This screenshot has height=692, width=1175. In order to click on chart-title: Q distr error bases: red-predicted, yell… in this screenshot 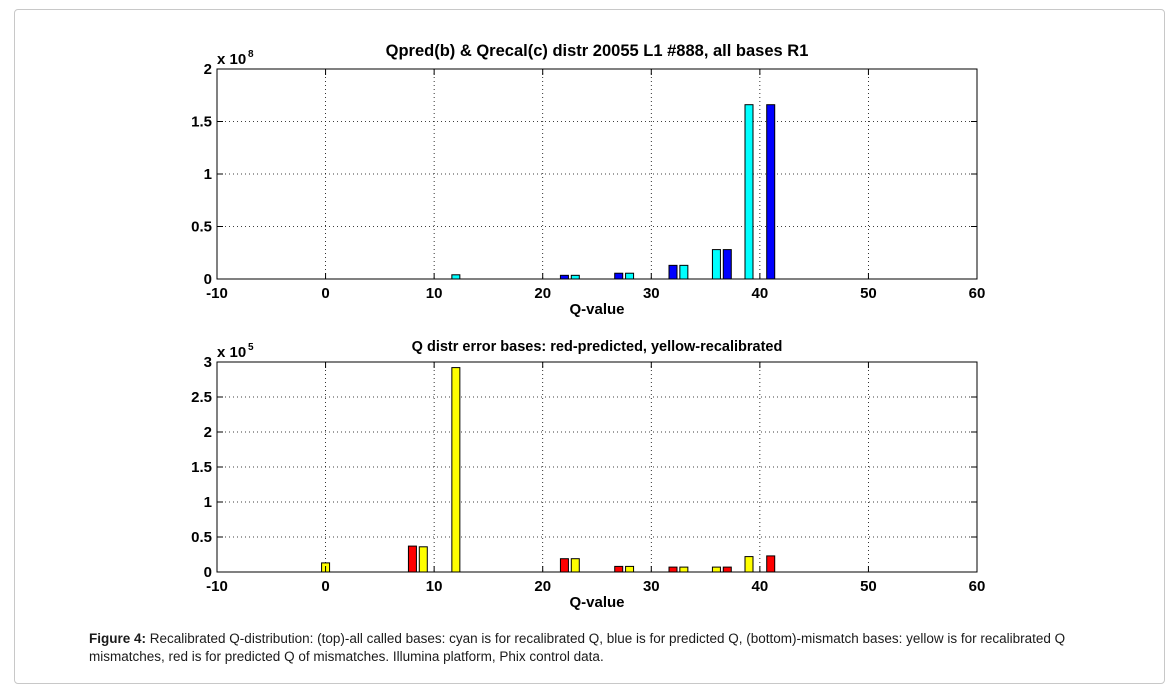, I will do `click(597, 347)`.